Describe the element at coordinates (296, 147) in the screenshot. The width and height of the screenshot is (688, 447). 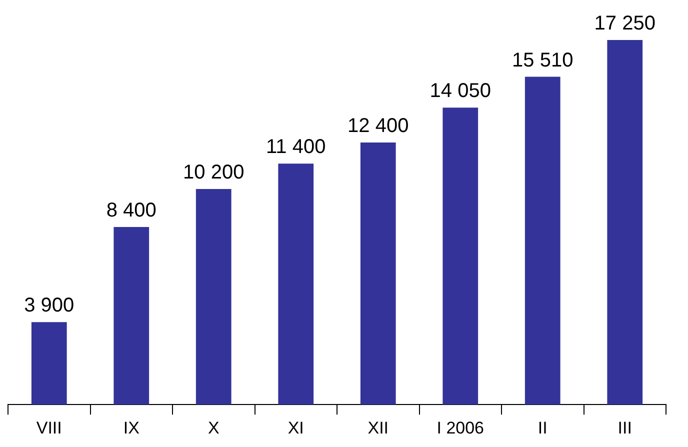
I see `data-label: 11 400` at that location.